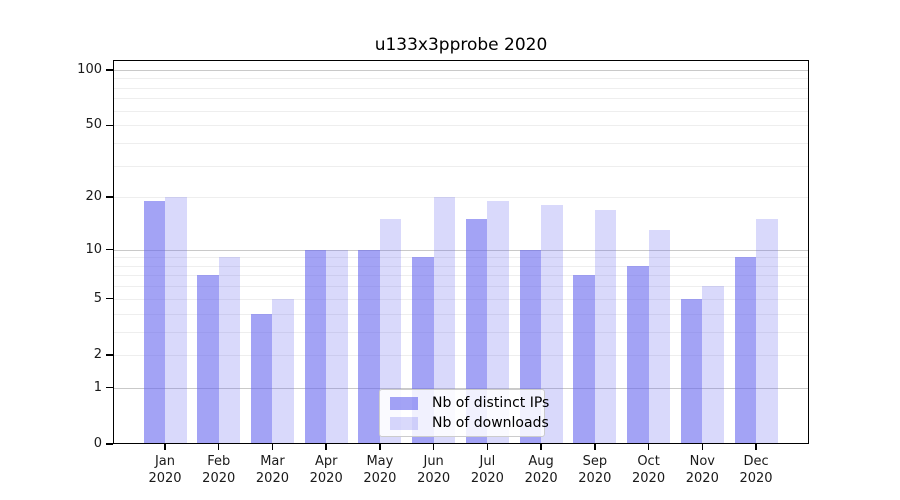 This screenshot has height=500, width=900. Describe the element at coordinates (89, 69) in the screenshot. I see `y-tick-label: 100` at that location.